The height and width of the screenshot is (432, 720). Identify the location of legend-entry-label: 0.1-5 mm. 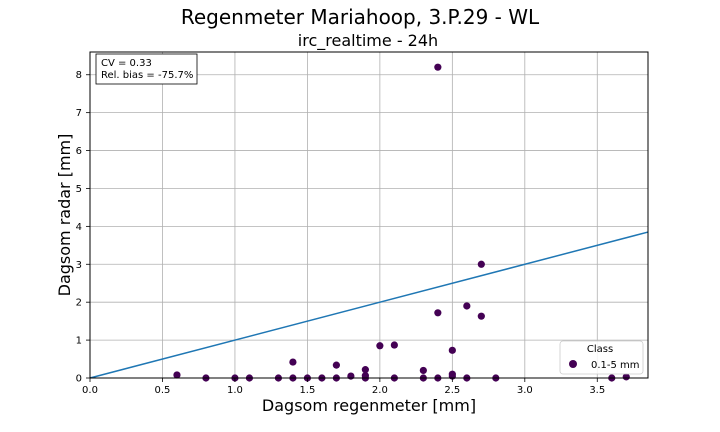
(615, 365).